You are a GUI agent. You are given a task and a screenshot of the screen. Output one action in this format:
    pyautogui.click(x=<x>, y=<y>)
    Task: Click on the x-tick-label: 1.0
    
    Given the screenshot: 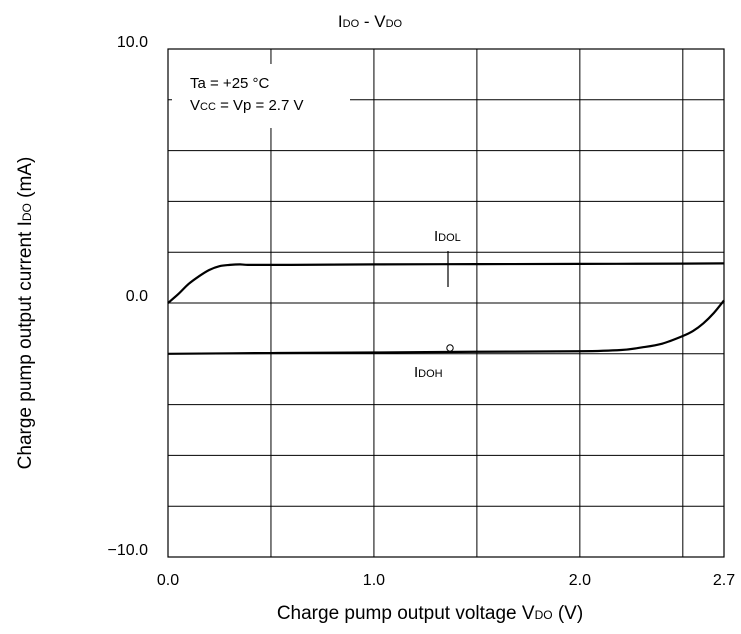 What is the action you would take?
    pyautogui.click(x=374, y=580)
    